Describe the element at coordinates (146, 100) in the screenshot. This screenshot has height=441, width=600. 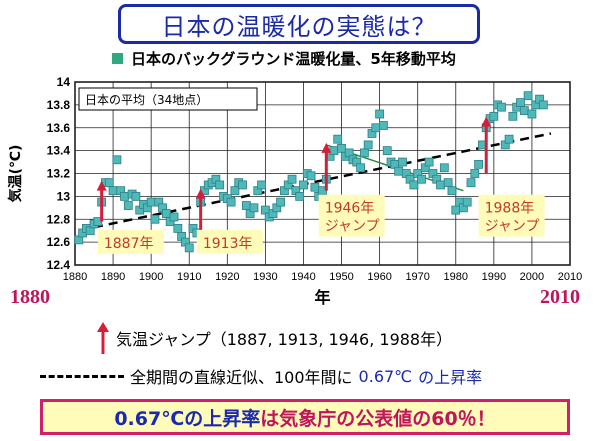
I see `inset-label: 日本の平均（34地点）` at that location.